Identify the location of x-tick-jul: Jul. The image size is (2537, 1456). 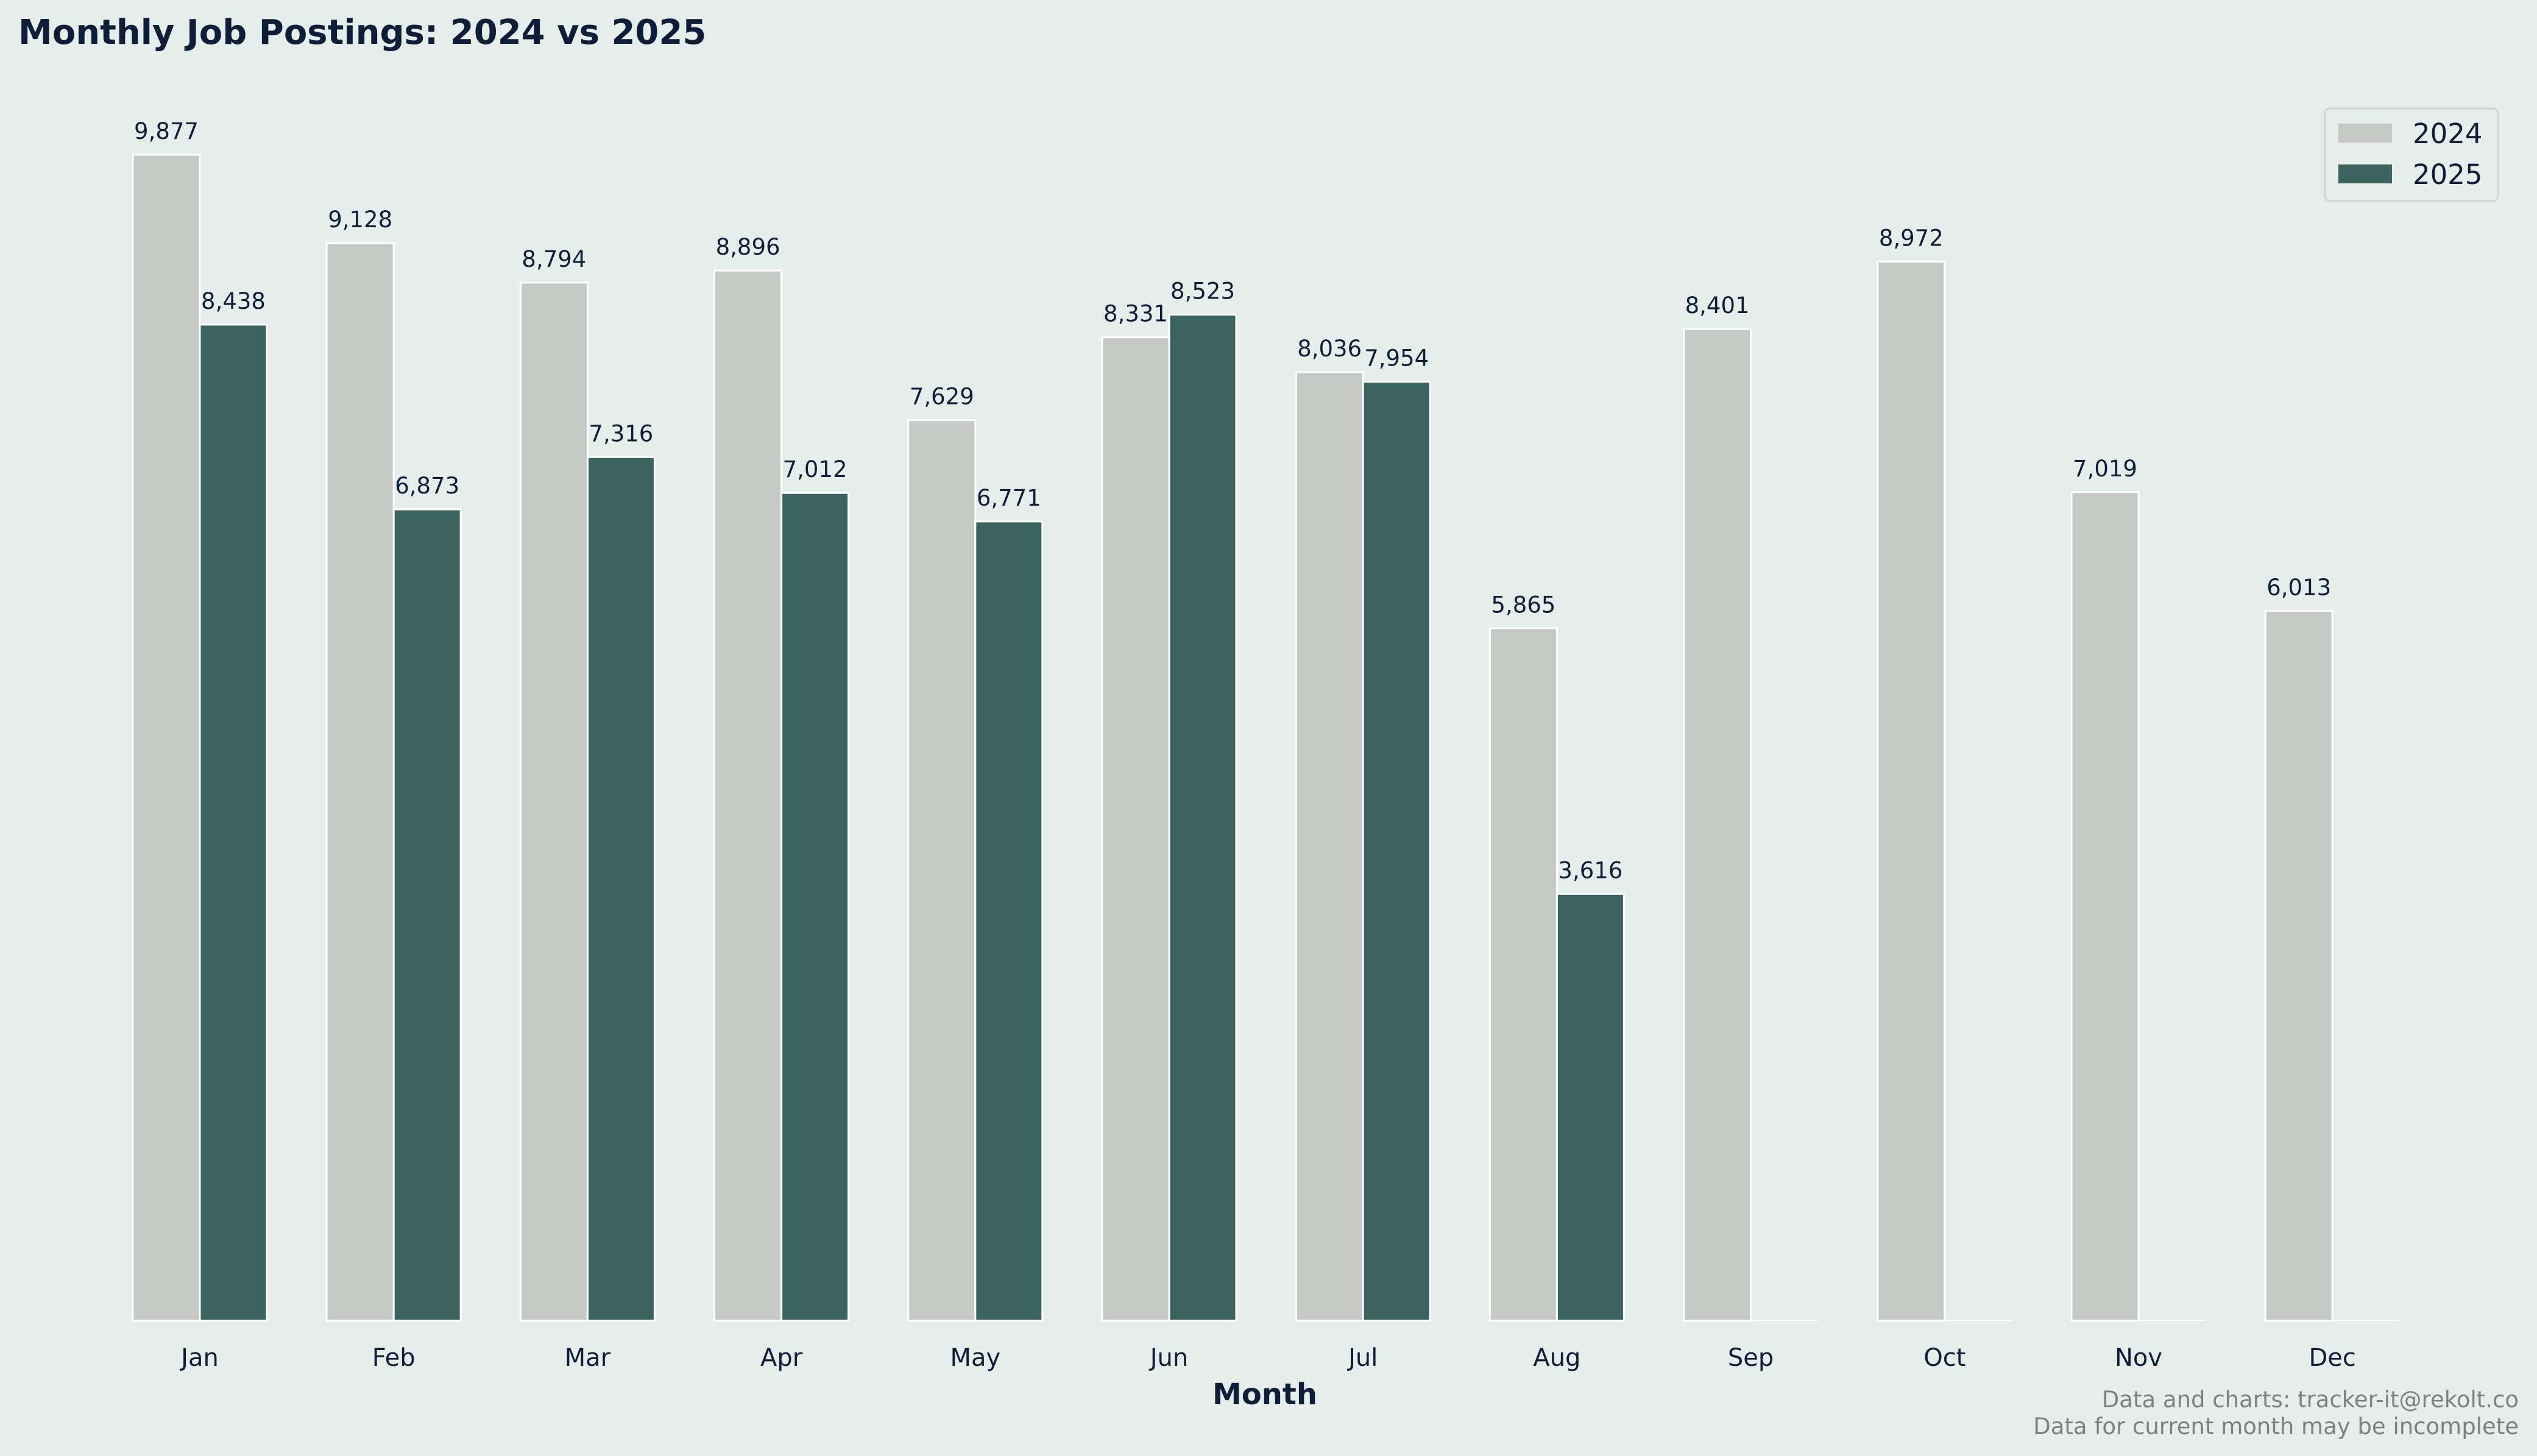
(1362, 1358).